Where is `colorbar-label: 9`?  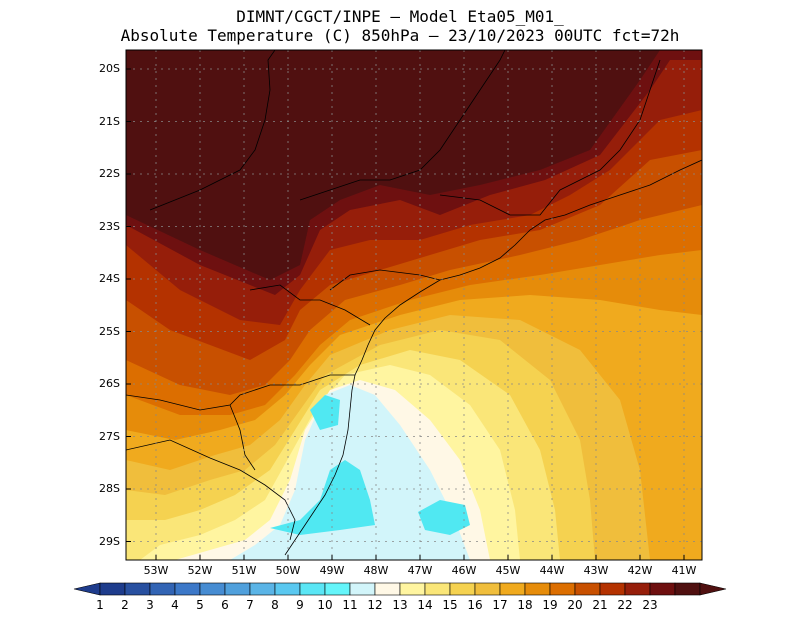
colorbar-label: 9 is located at coordinates (300, 605).